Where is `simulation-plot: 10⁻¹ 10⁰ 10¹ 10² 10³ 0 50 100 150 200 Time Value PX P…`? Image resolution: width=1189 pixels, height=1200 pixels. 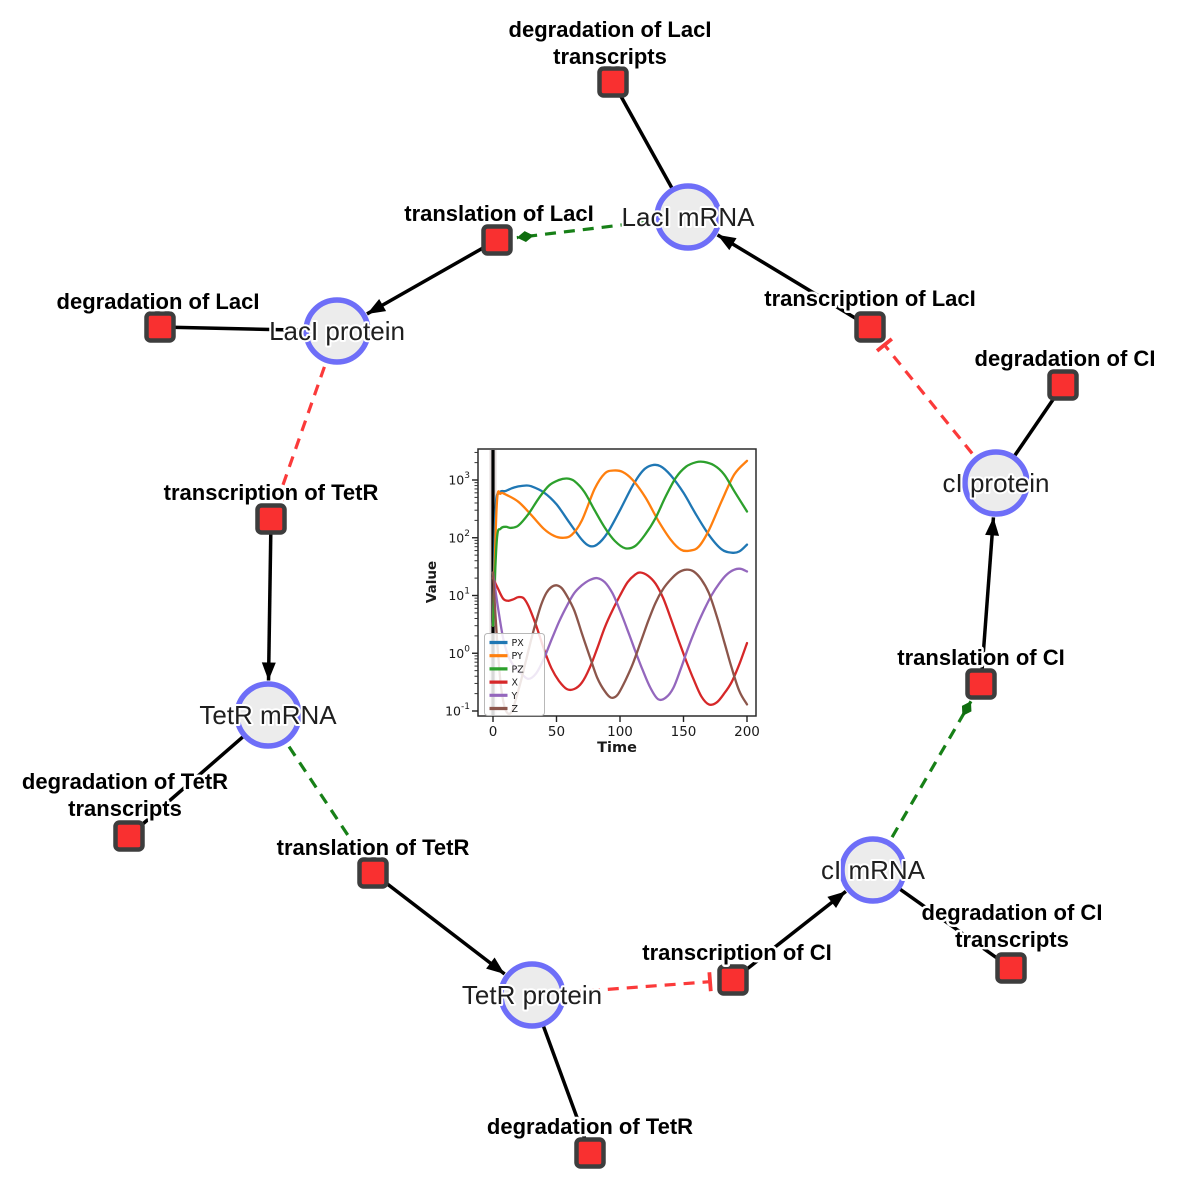 simulation-plot: 10⁻¹ 10⁰ 10¹ 10² 10³ 0 50 100 150 200 Time Value PX P… is located at coordinates (592, 602).